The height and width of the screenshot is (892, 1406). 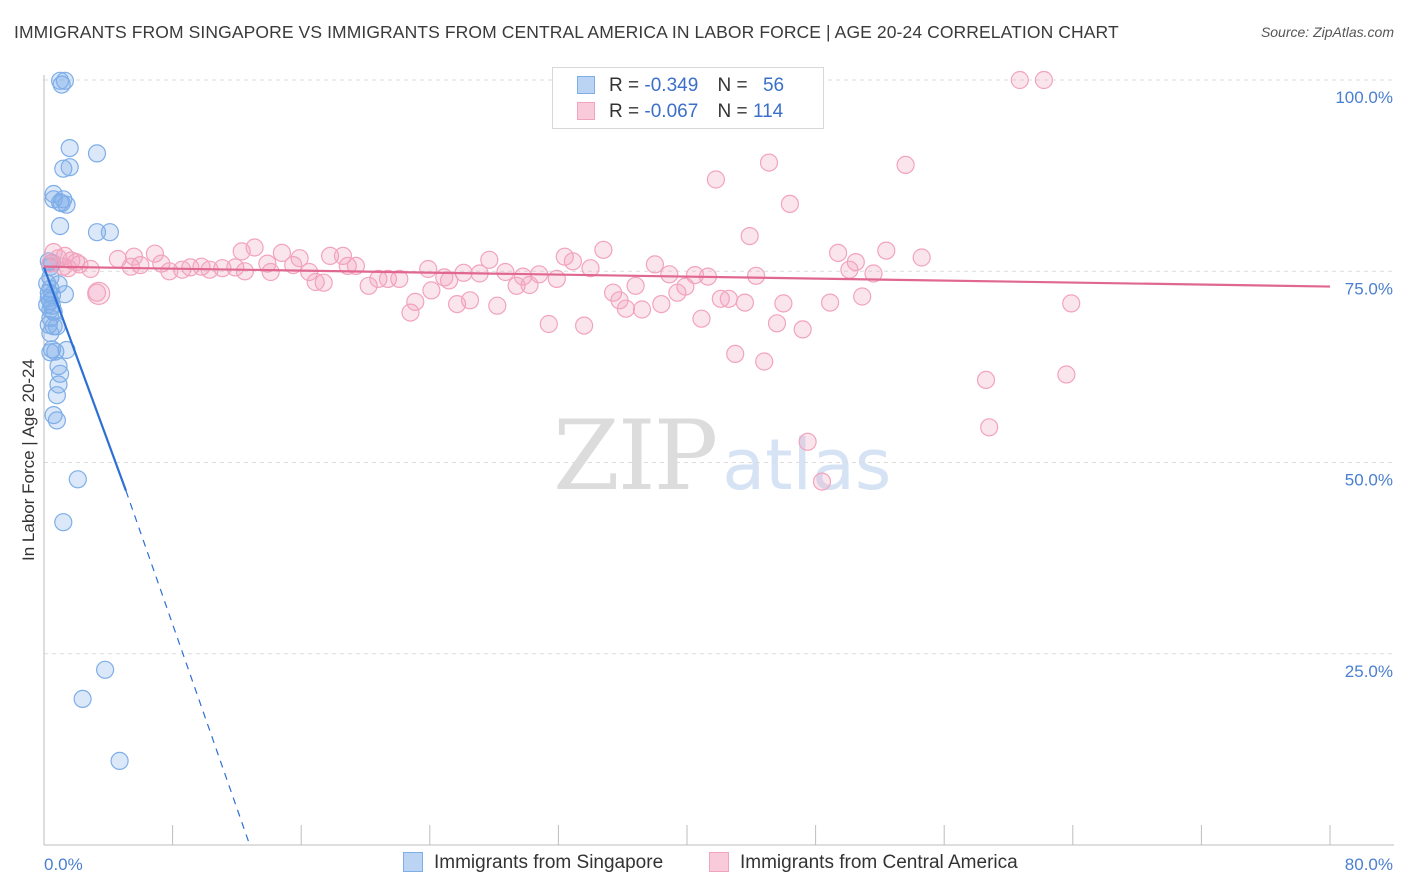 What do you see at coordinates (687, 835) in the screenshot?
I see `x-tick-marks` at bounding box center [687, 835].